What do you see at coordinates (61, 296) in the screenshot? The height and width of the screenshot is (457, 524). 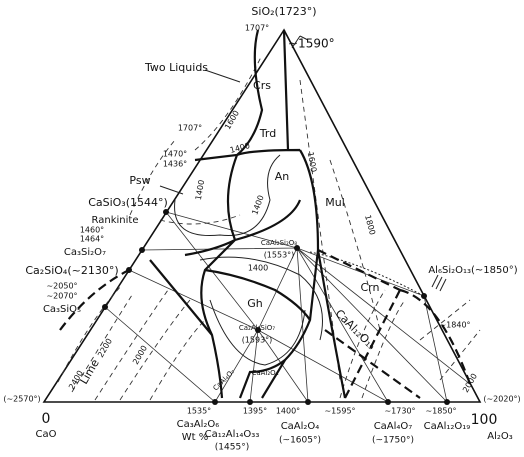 I see `diagram-label: ~2070°` at bounding box center [61, 296].